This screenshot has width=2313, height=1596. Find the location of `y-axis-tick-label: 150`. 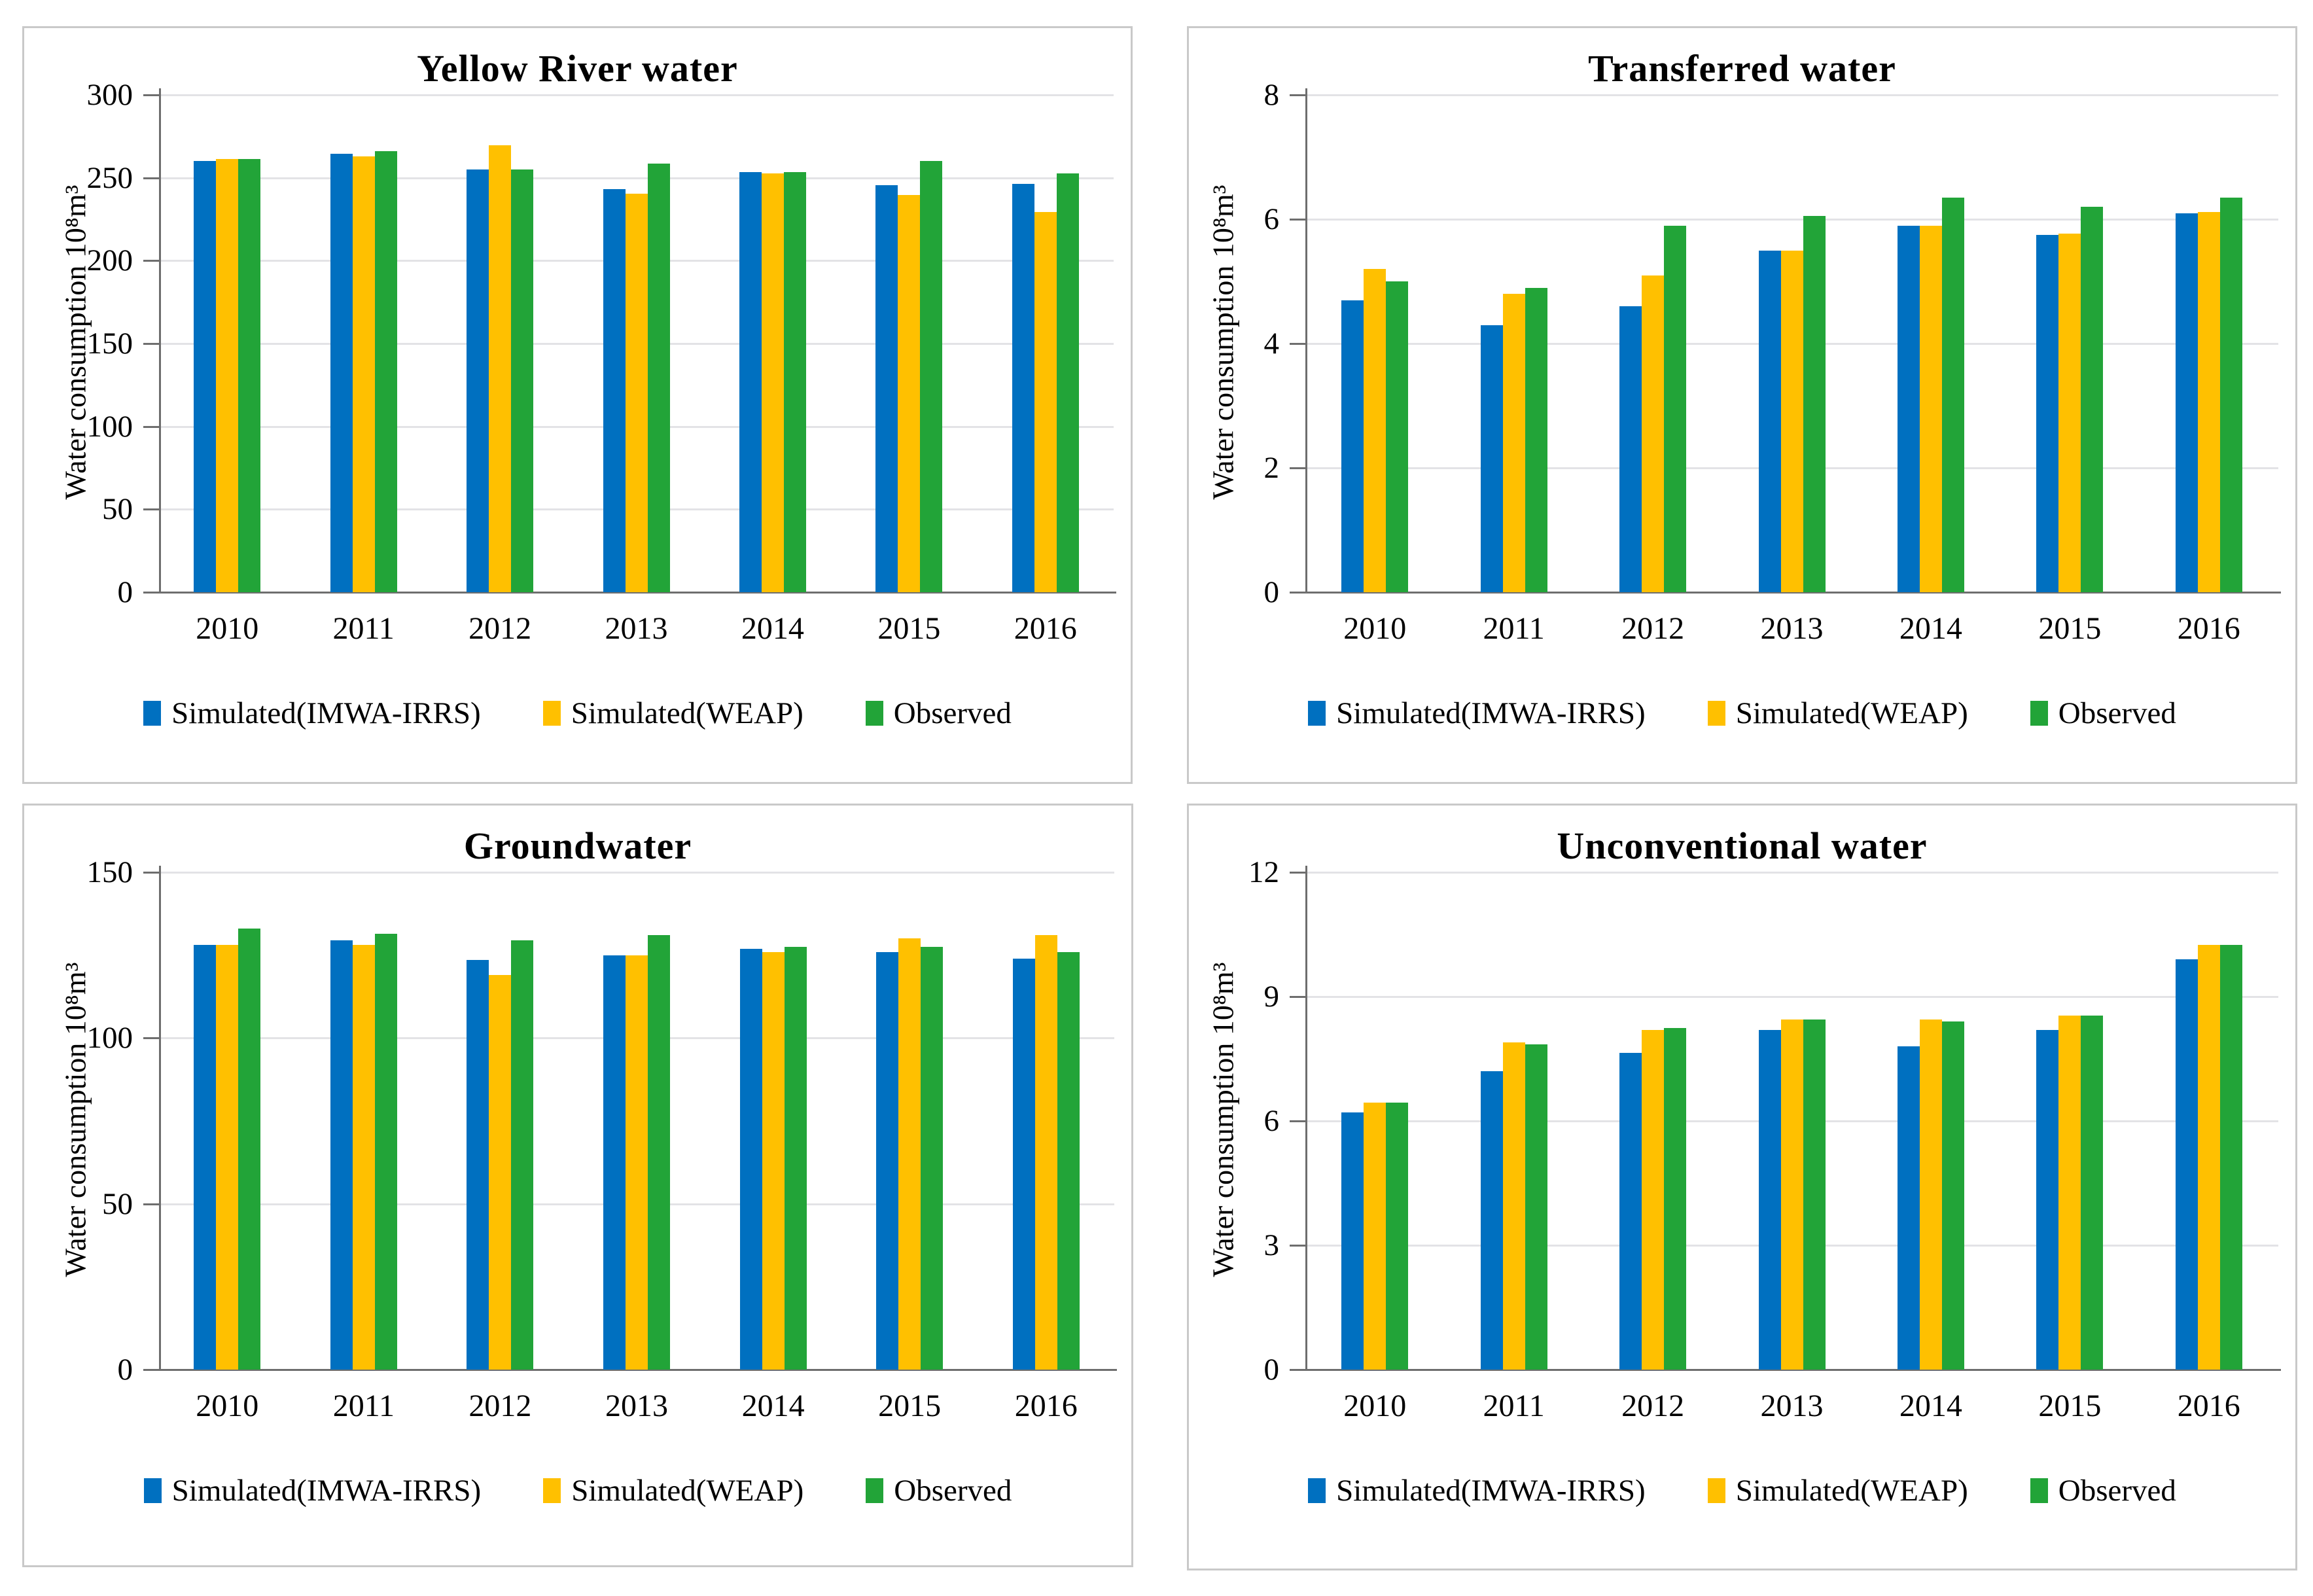

y-axis-tick-label: 150 is located at coordinates (109, 344).